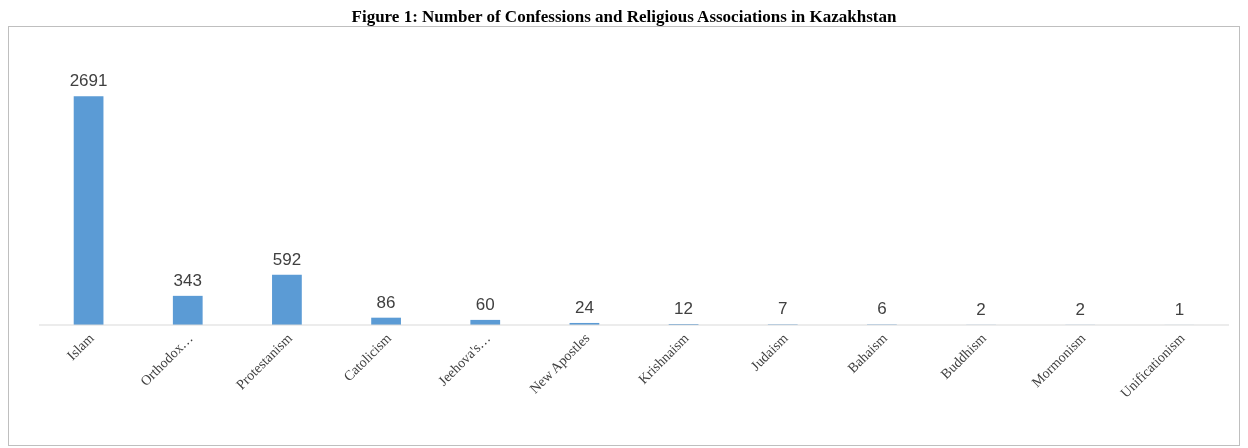  What do you see at coordinates (882, 309) in the screenshot?
I see `data-label: 6` at bounding box center [882, 309].